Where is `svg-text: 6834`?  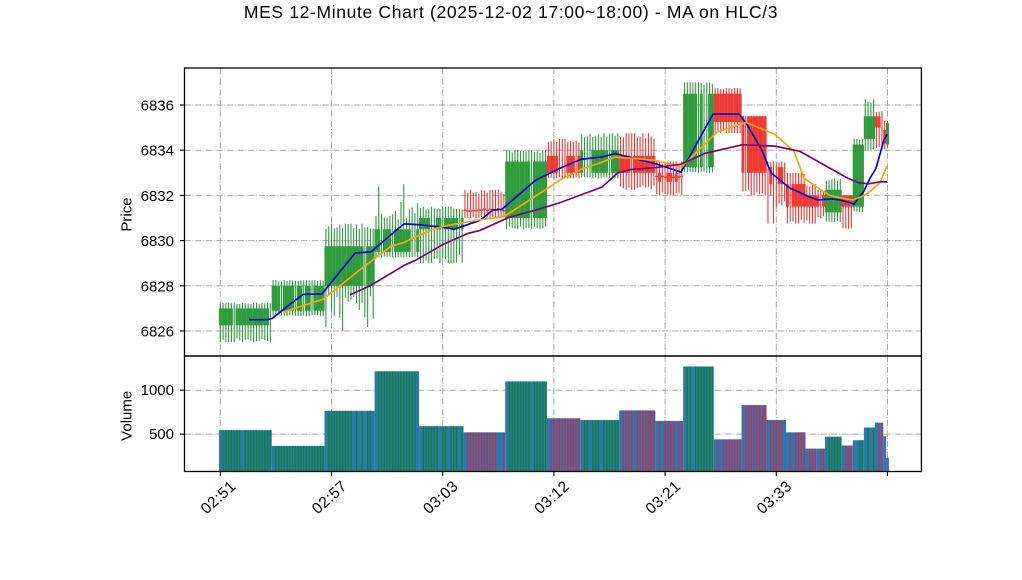 svg-text: 6834 is located at coordinates (157, 151).